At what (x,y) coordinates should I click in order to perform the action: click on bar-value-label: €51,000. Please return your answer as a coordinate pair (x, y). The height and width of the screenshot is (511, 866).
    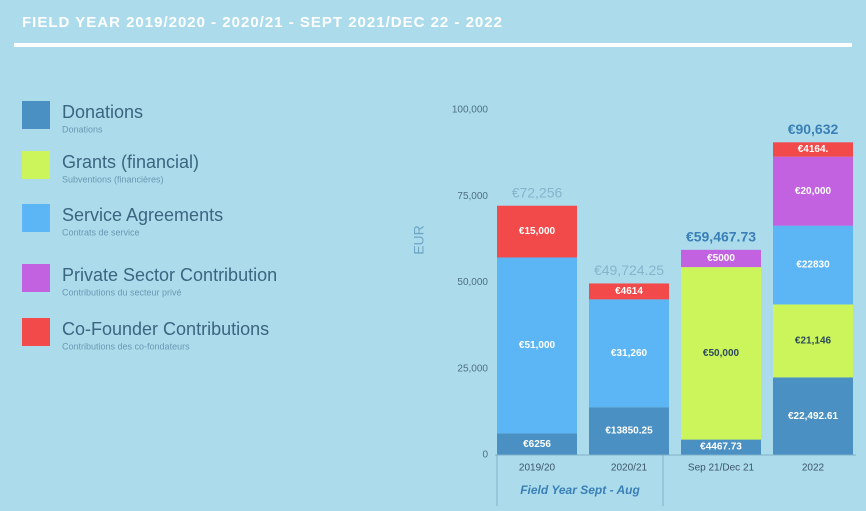
    Looking at the image, I should click on (537, 345).